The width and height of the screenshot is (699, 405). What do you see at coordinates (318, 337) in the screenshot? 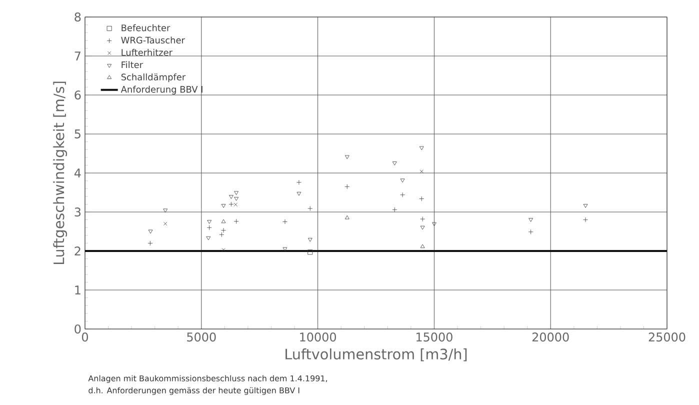
I see `x-tick-label: 10000` at bounding box center [318, 337].